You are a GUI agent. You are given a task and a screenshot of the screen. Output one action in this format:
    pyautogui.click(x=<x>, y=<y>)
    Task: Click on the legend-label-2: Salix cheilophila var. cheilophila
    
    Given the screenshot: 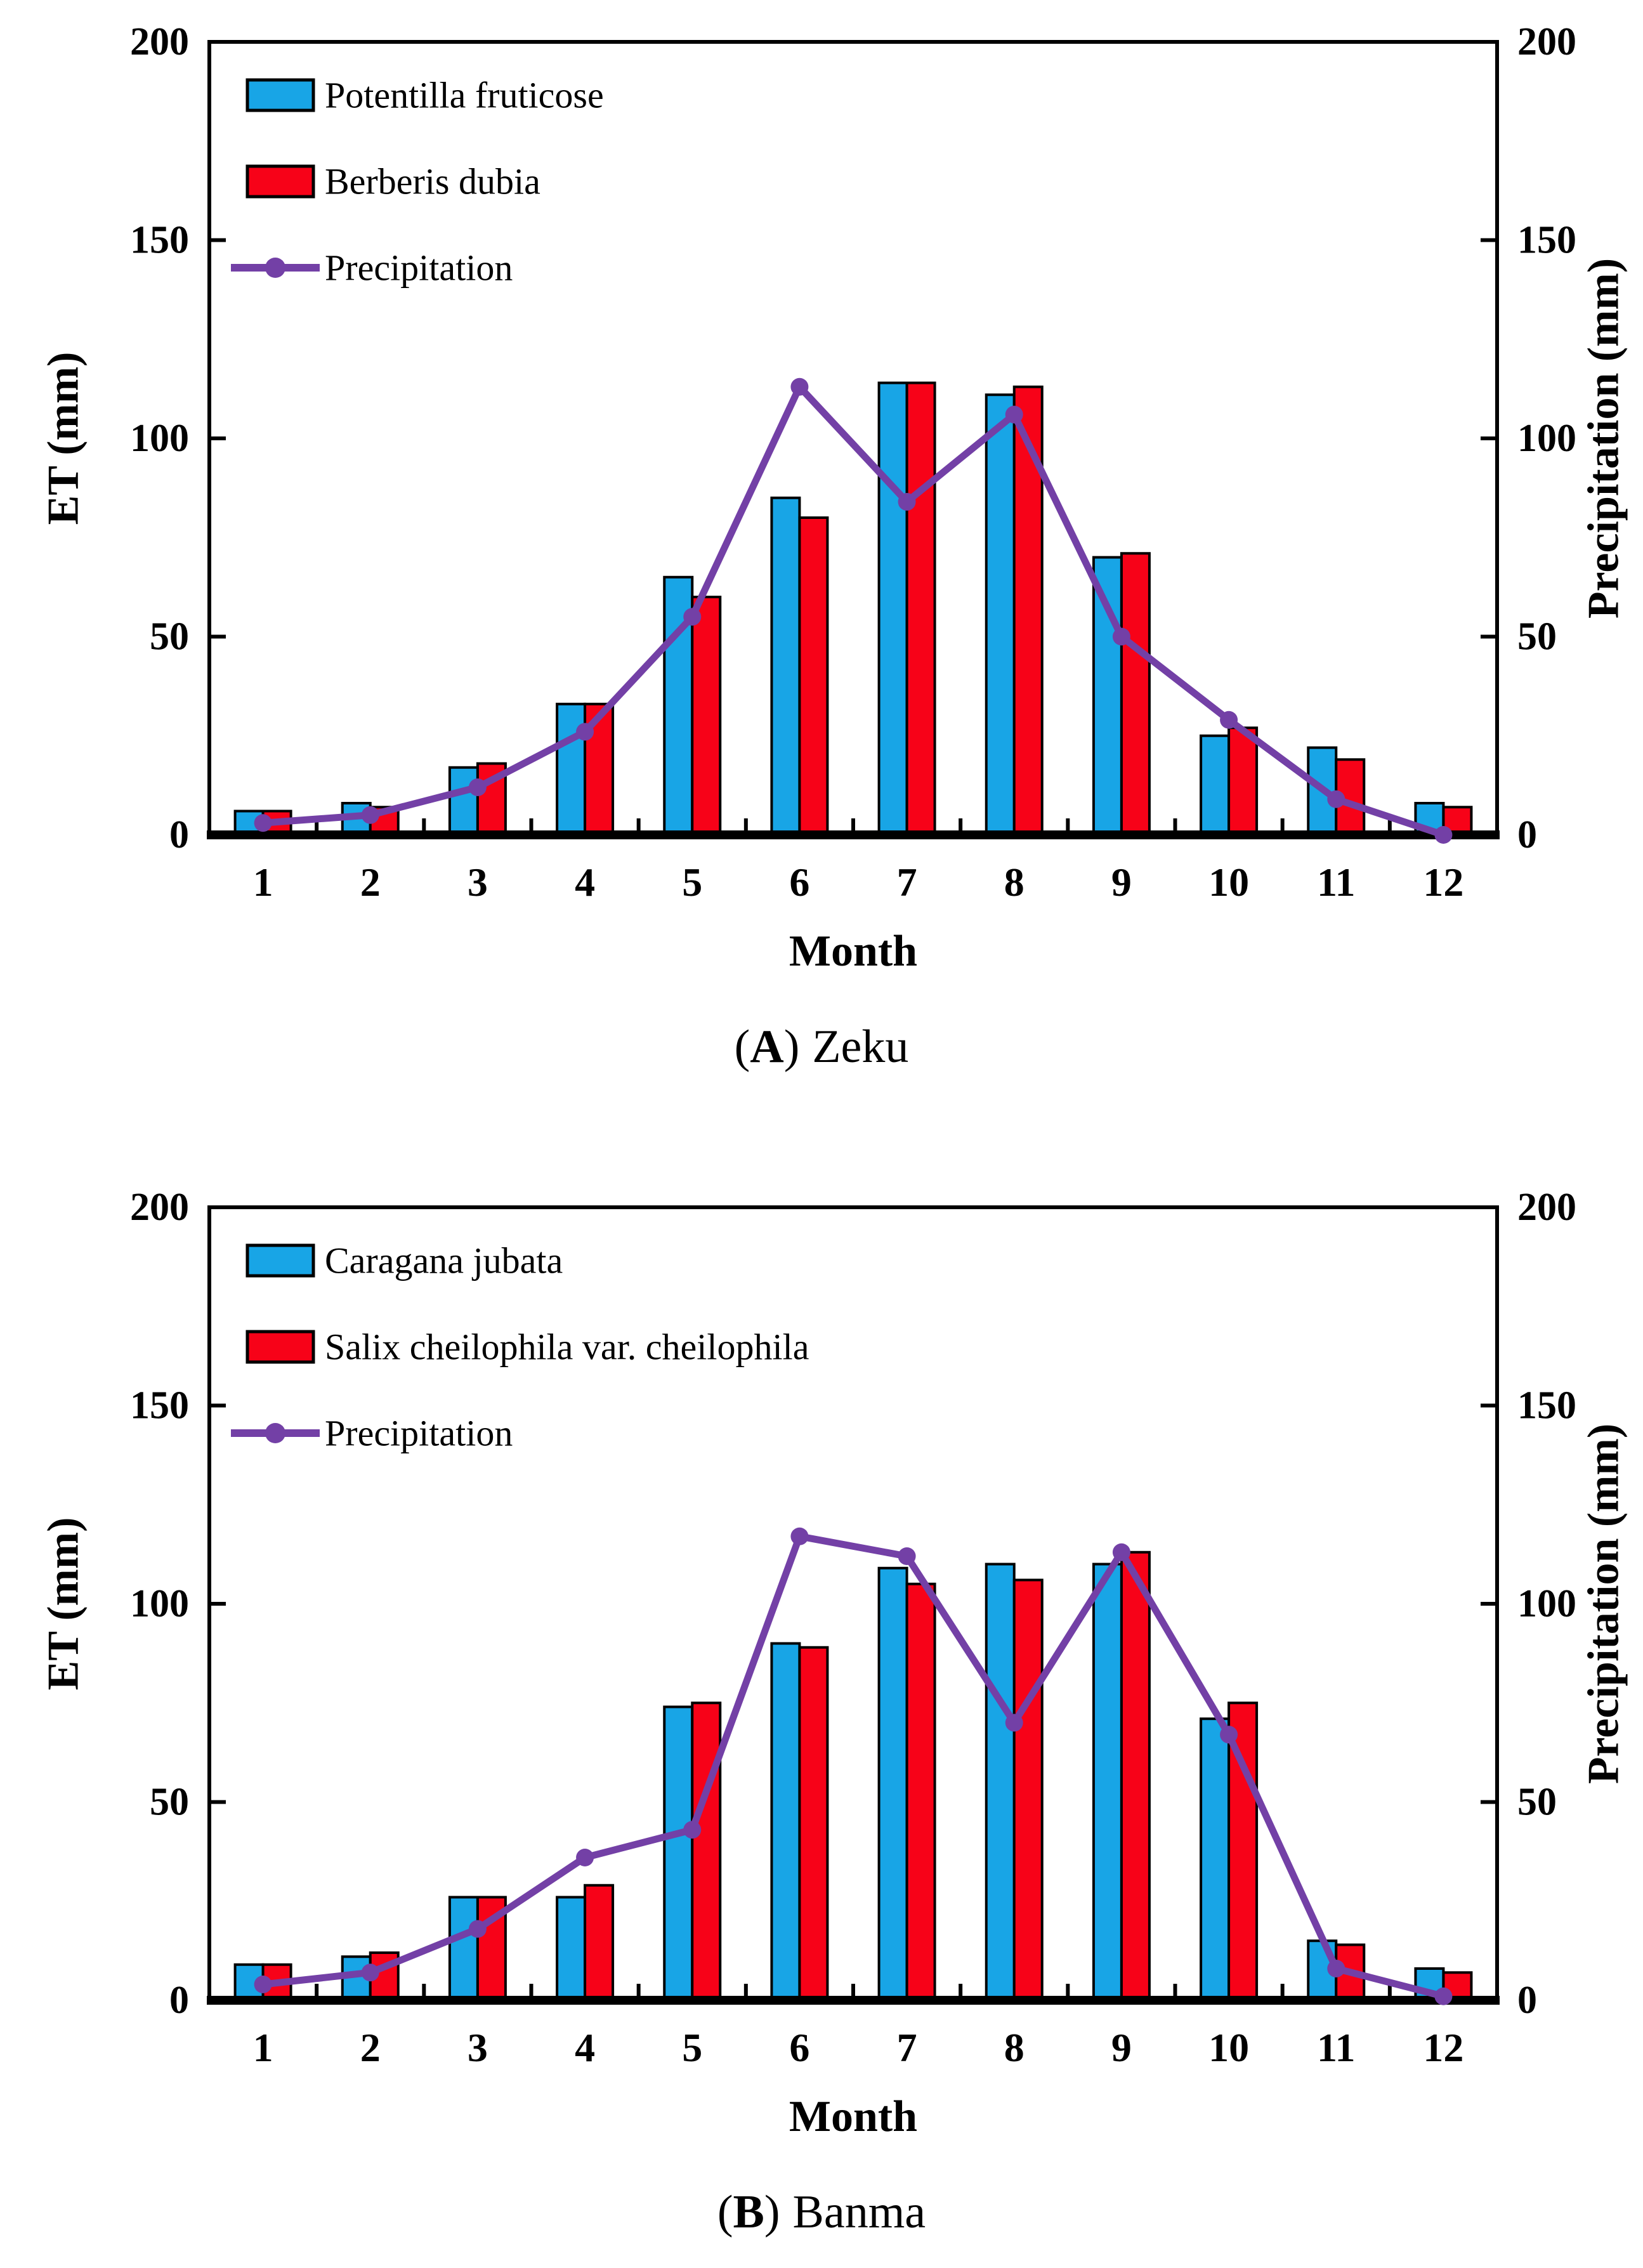 What is the action you would take?
    pyautogui.click(x=567, y=1347)
    